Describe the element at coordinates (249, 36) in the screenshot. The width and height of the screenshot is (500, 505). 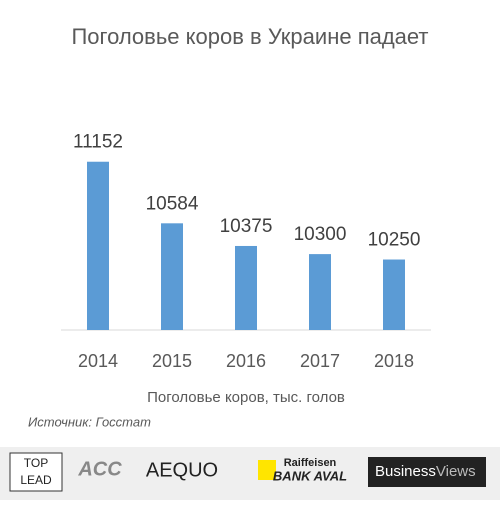
I see `chart-title: Поголовье коров в Украине падает` at that location.